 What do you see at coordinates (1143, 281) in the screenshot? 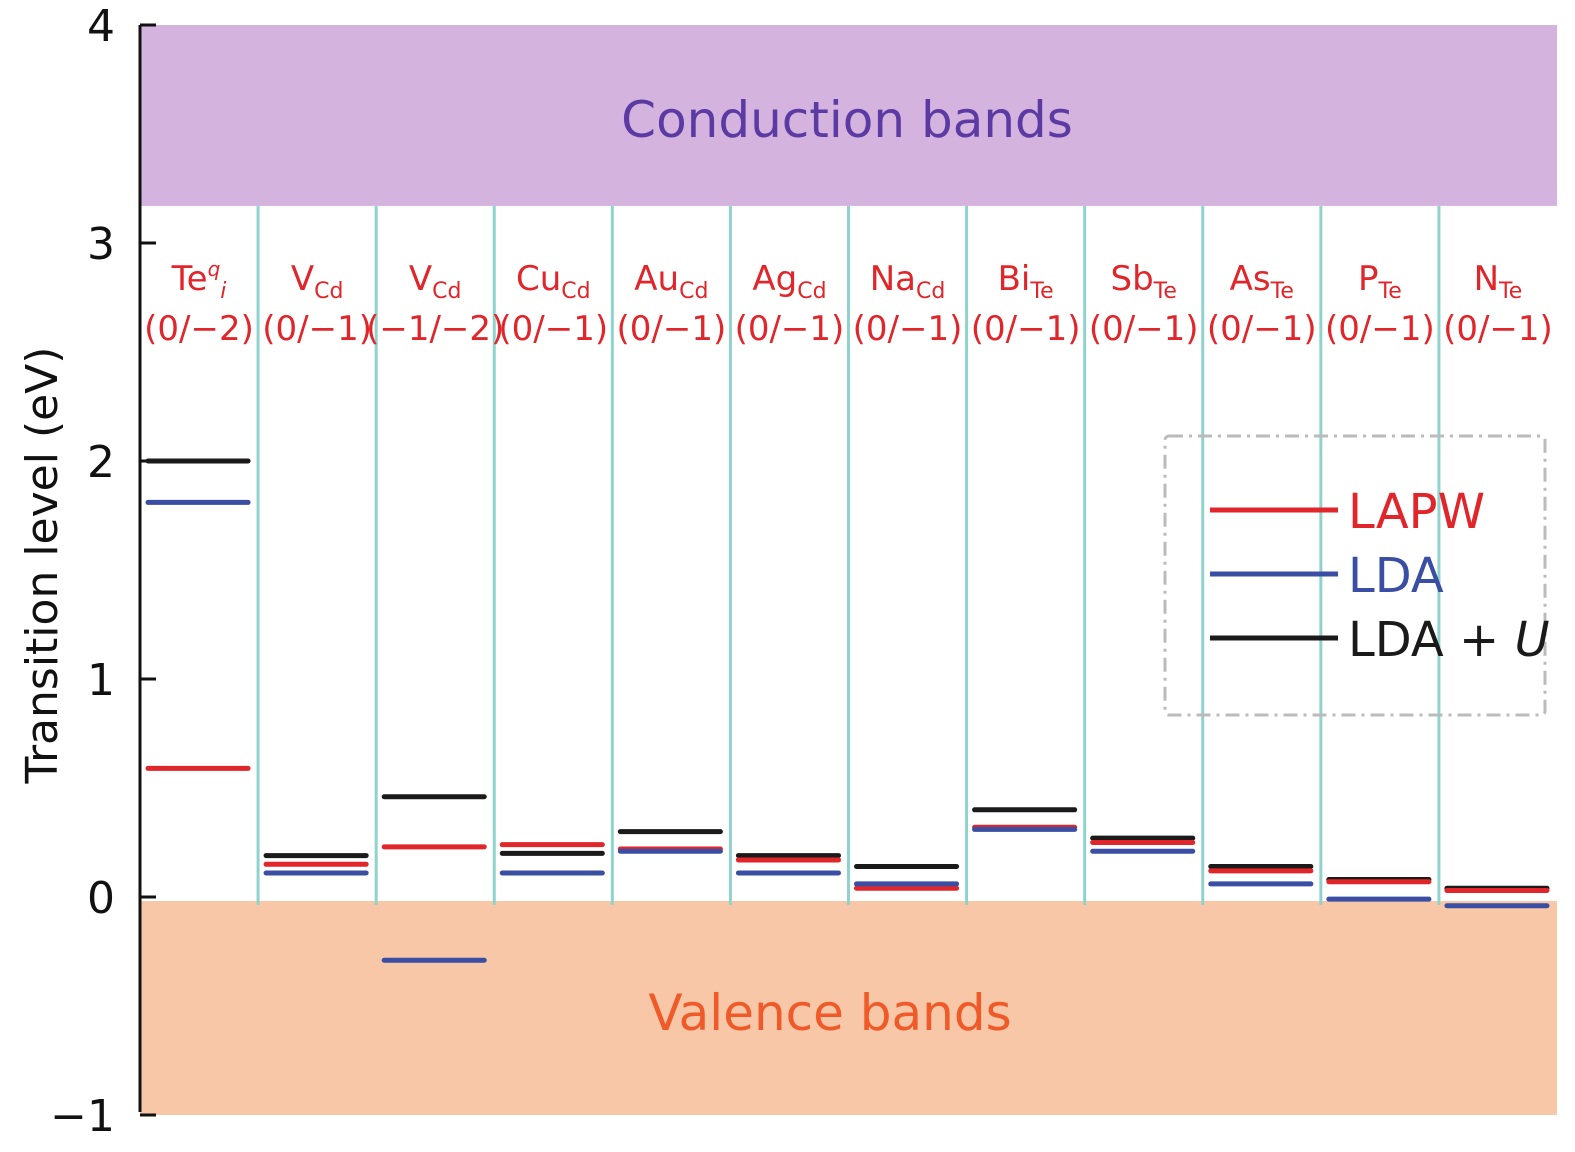
I see `category-label: SbTe` at bounding box center [1143, 281].